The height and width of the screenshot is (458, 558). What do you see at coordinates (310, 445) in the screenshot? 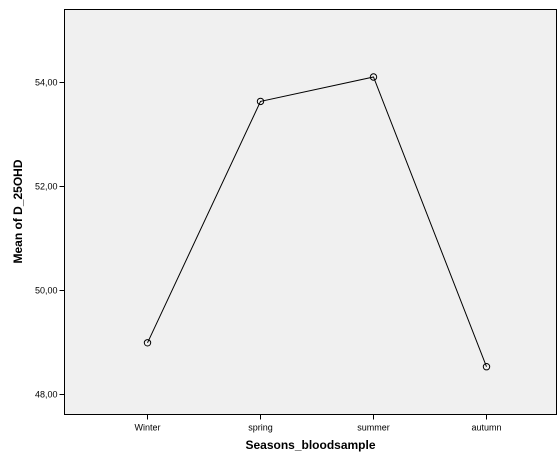
I see `x-axis-title: Seasons_bloodsample` at bounding box center [310, 445].